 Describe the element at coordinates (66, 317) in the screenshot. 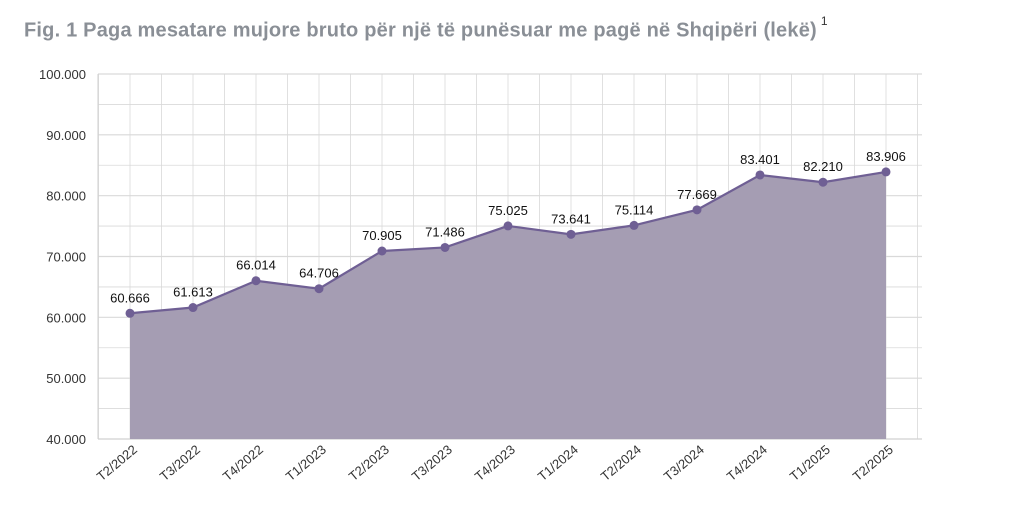

I see `y-tick-label: 60.000` at that location.